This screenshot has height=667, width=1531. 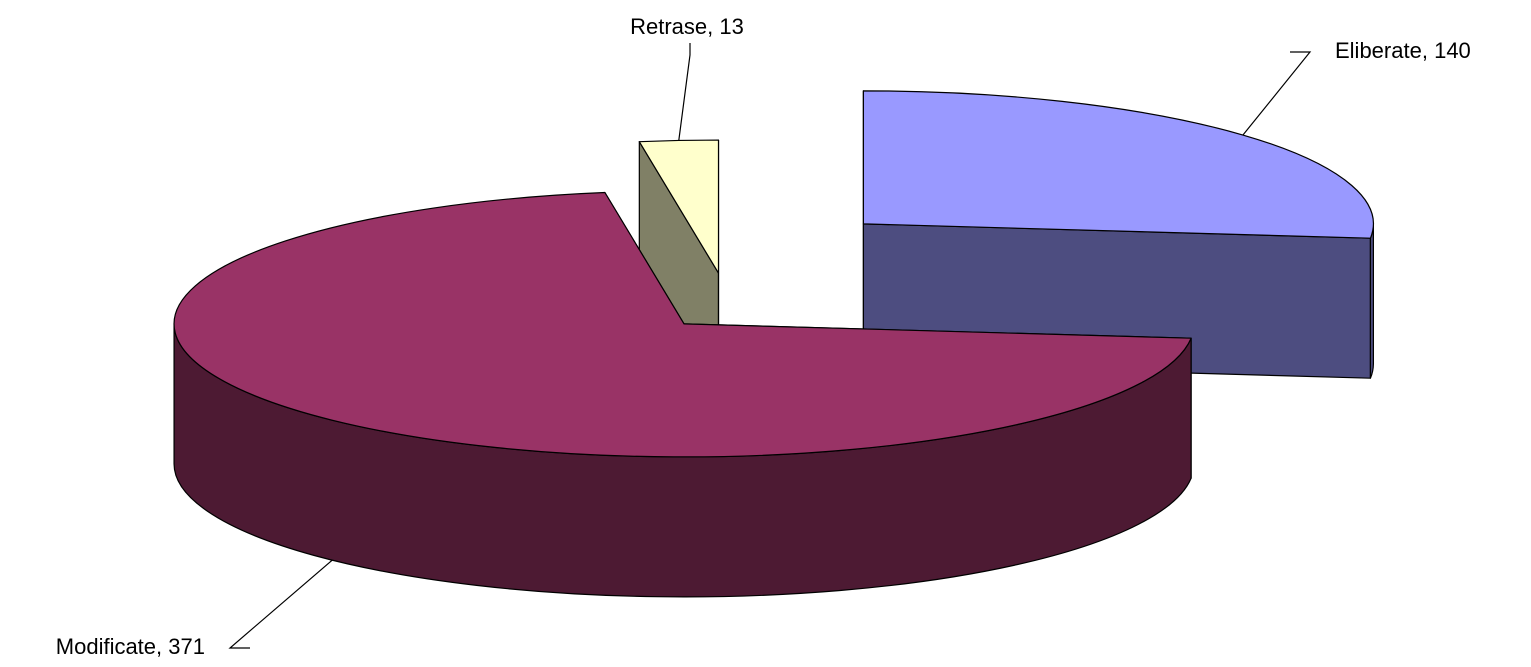 I want to click on data-label: Retrase, 13, so click(x=687, y=26).